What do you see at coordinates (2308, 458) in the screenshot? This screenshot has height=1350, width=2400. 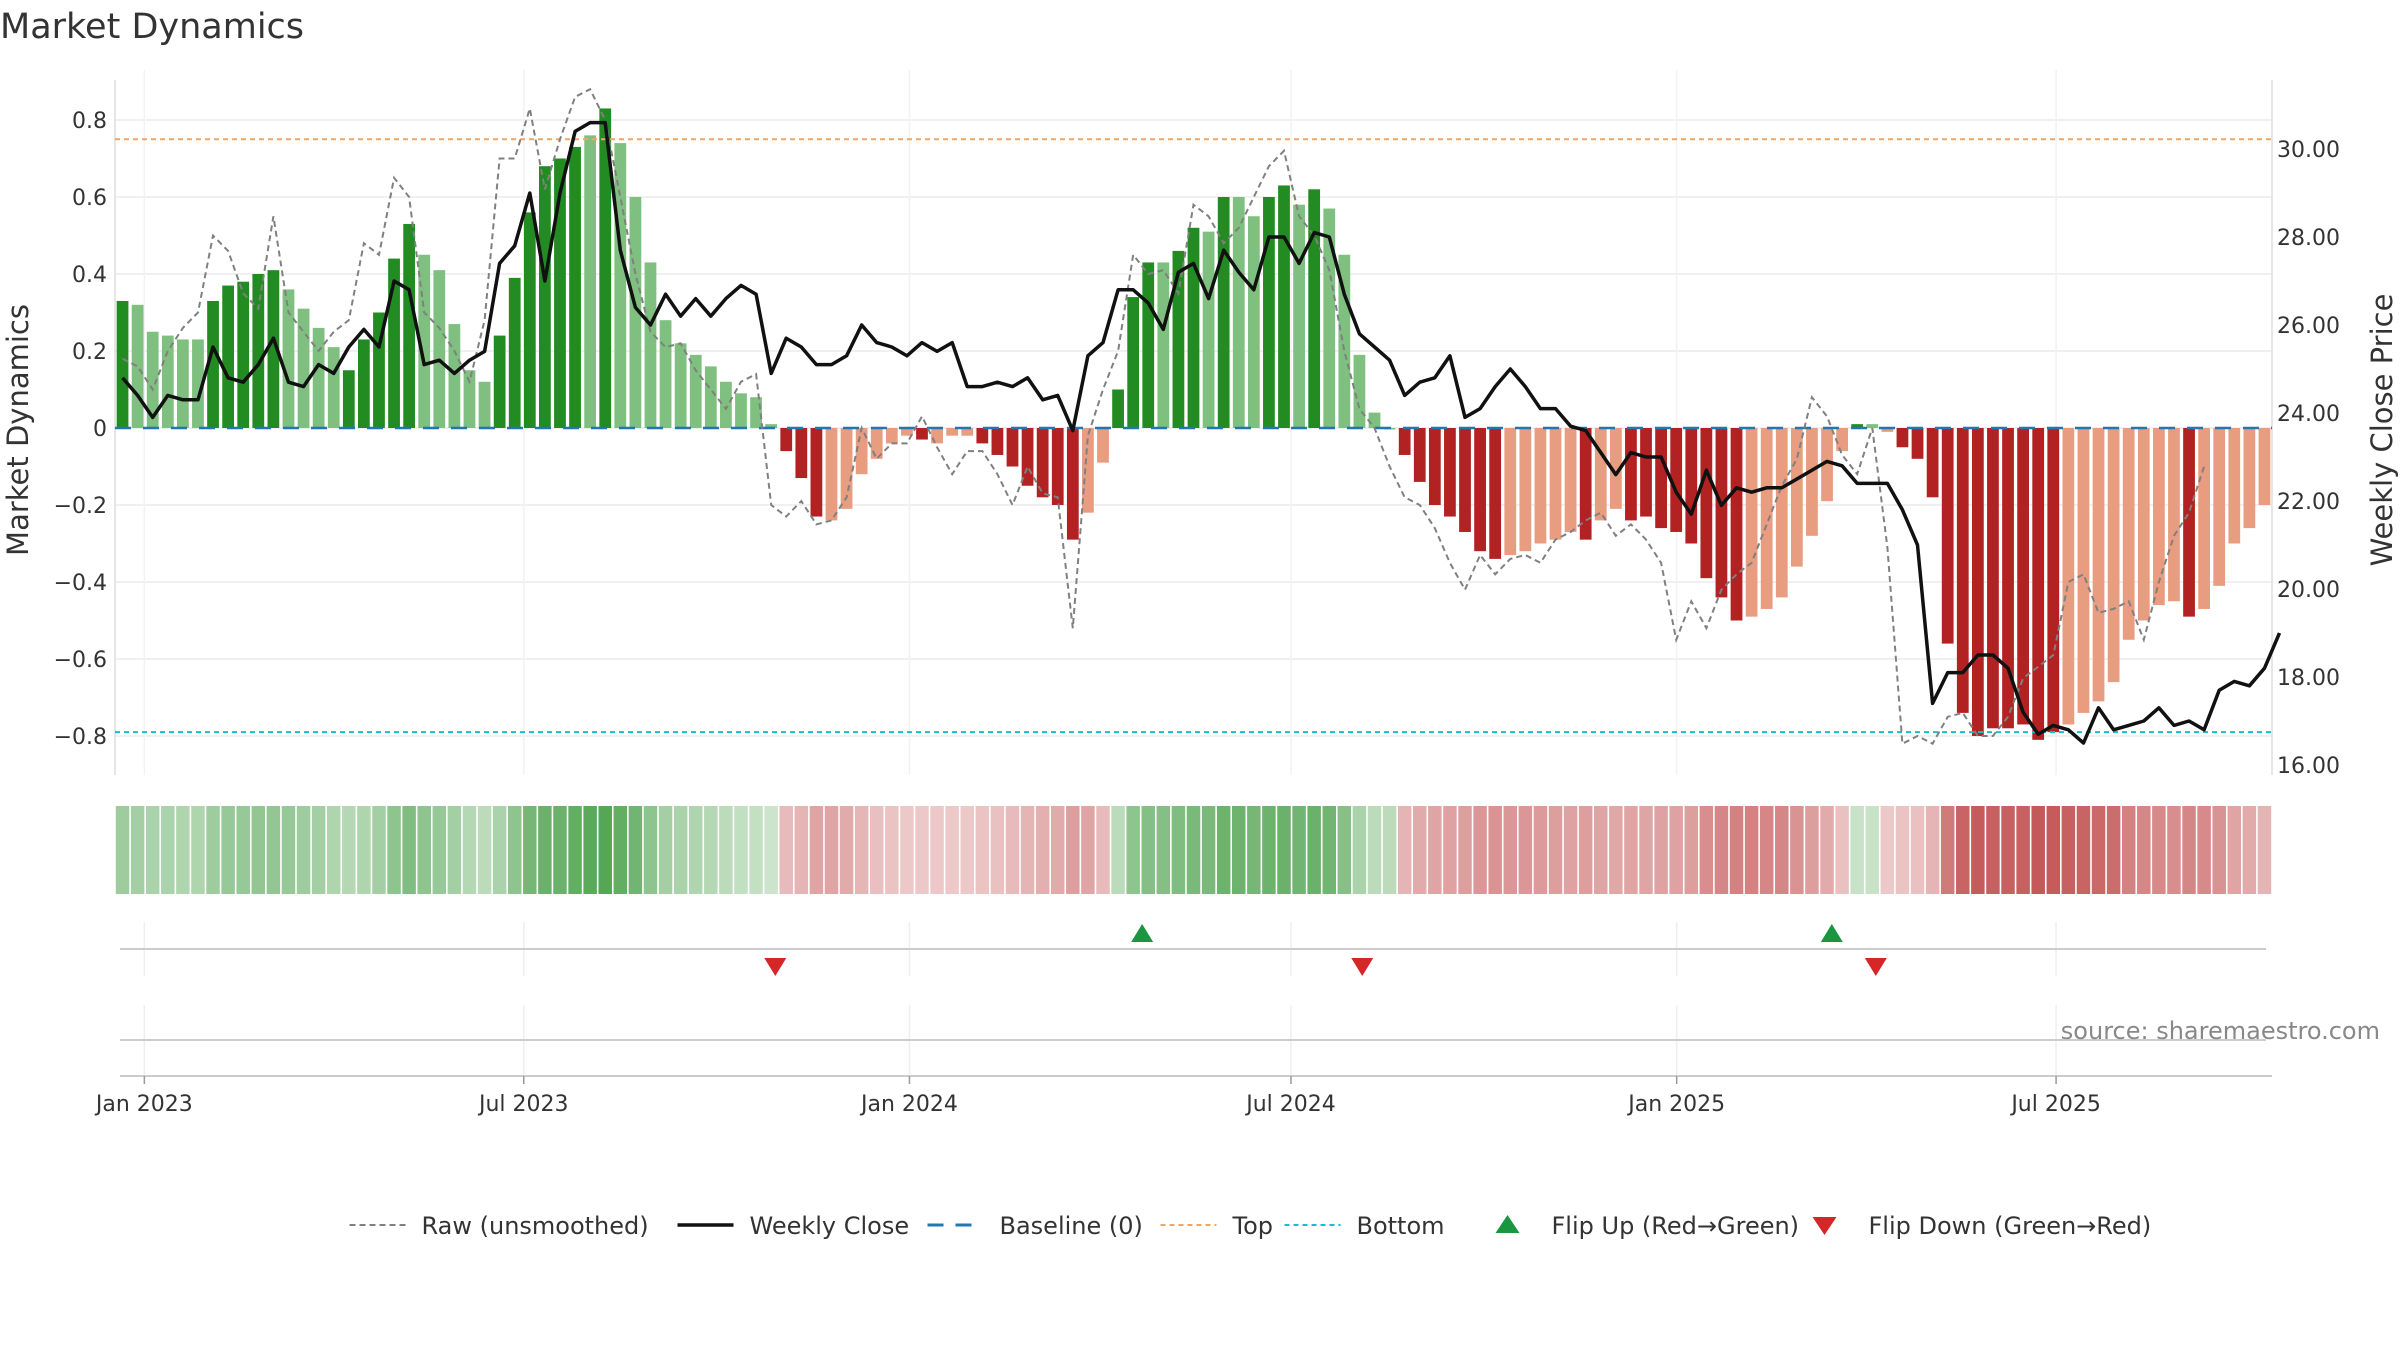 I see `right-axis: 30.00 28.00 26.00 24.00 22.00 20.00 18.00 16.00` at bounding box center [2308, 458].